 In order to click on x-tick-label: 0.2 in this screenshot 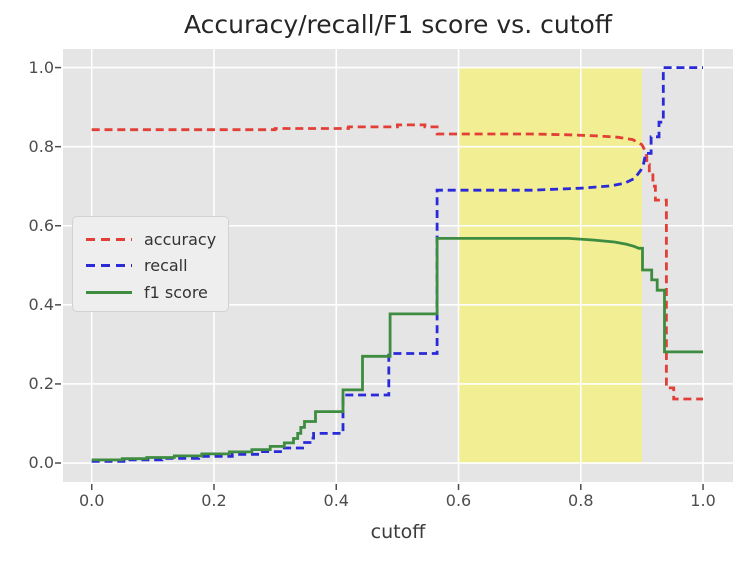, I will do `click(214, 500)`.